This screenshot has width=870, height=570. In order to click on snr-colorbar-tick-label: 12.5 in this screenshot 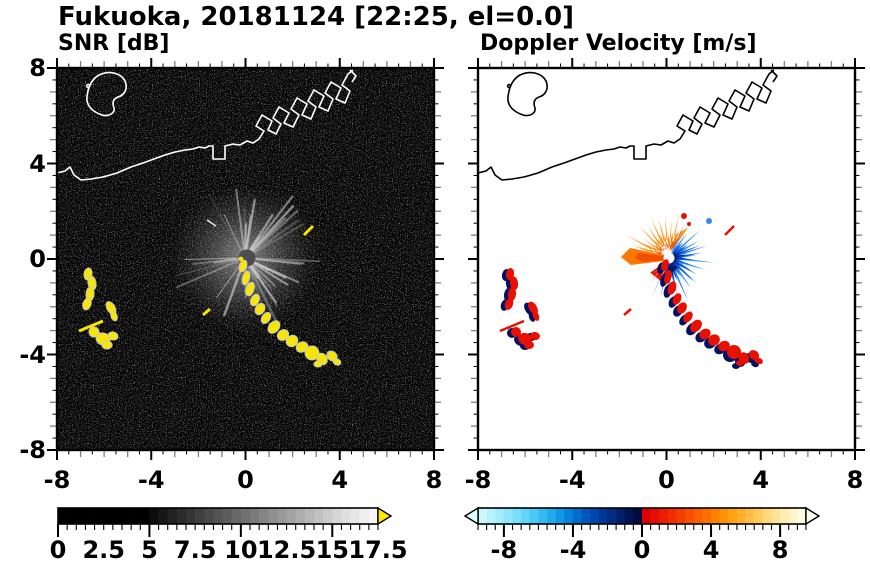, I will do `click(286, 550)`.